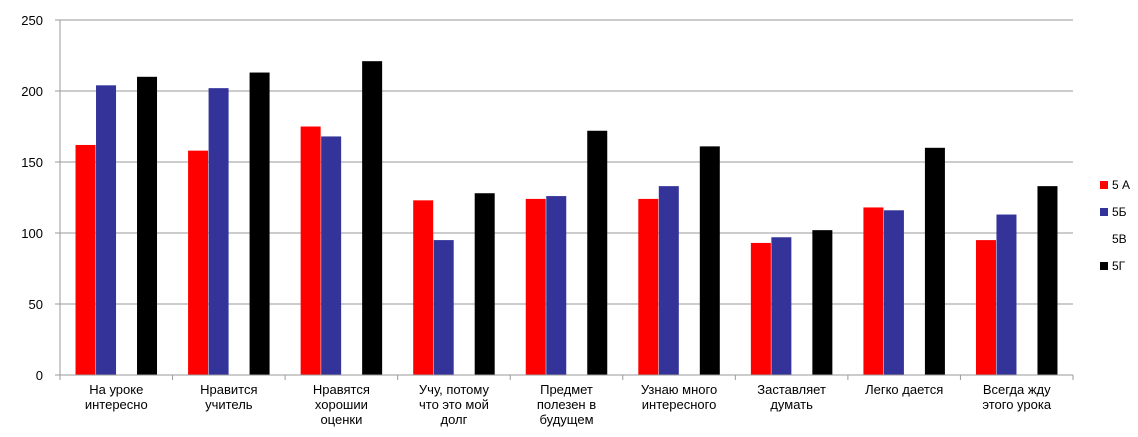 Image resolution: width=1138 pixels, height=437 pixels. I want to click on x-category-label: Предмет полезен в будущем, so click(566, 404).